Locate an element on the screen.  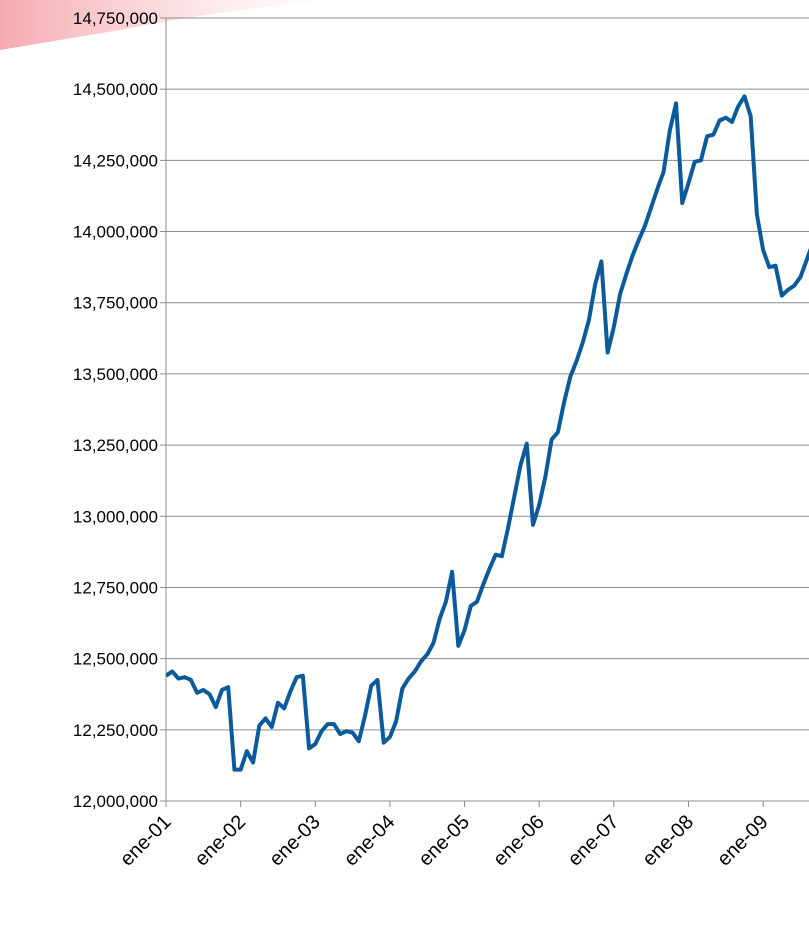
y-tick-label: 12,500,000 is located at coordinates (115, 659).